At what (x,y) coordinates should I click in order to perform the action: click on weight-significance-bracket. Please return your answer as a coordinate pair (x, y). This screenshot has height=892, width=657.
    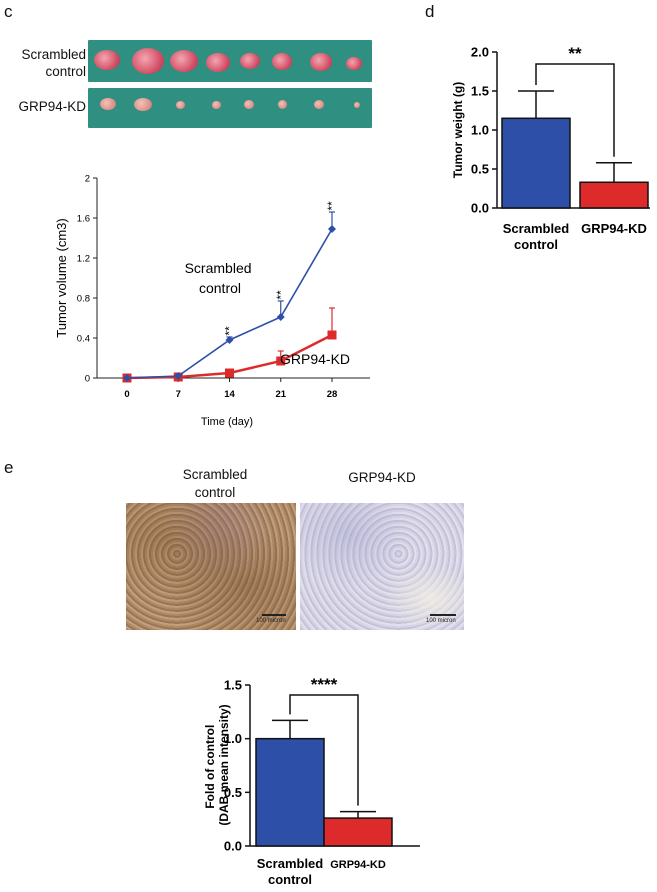
    Looking at the image, I should click on (575, 110).